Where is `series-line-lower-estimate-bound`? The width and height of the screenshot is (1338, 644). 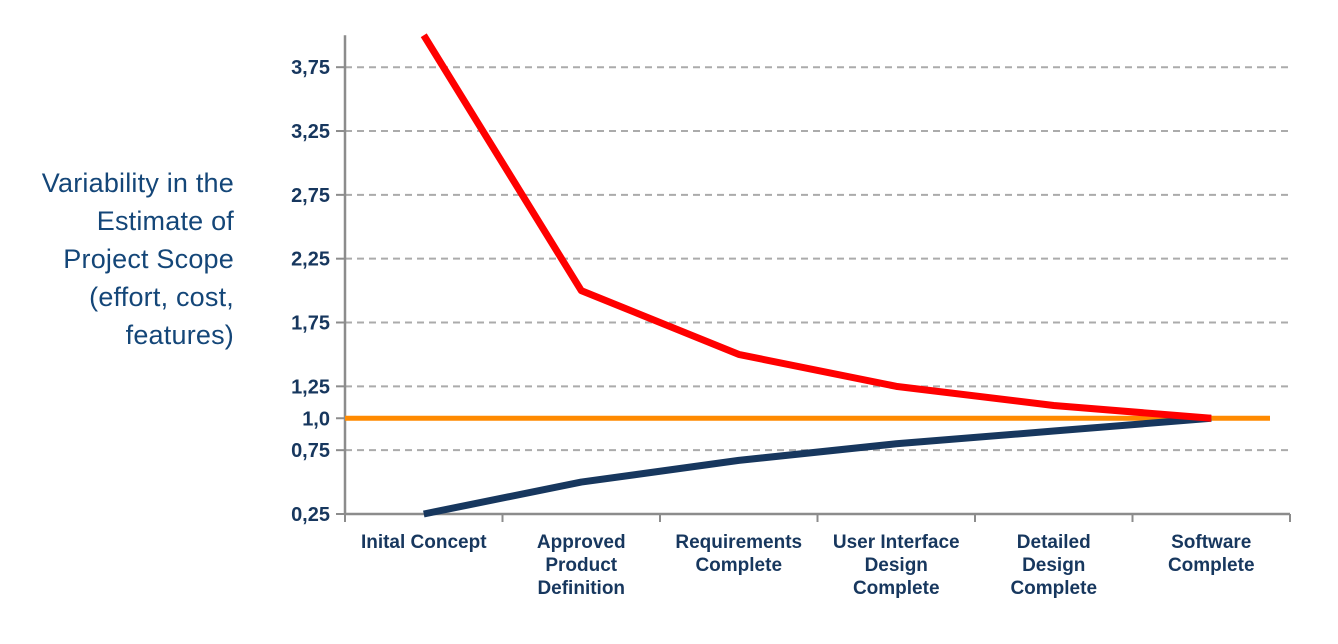
series-line-lower-estimate-bound is located at coordinates (817, 466).